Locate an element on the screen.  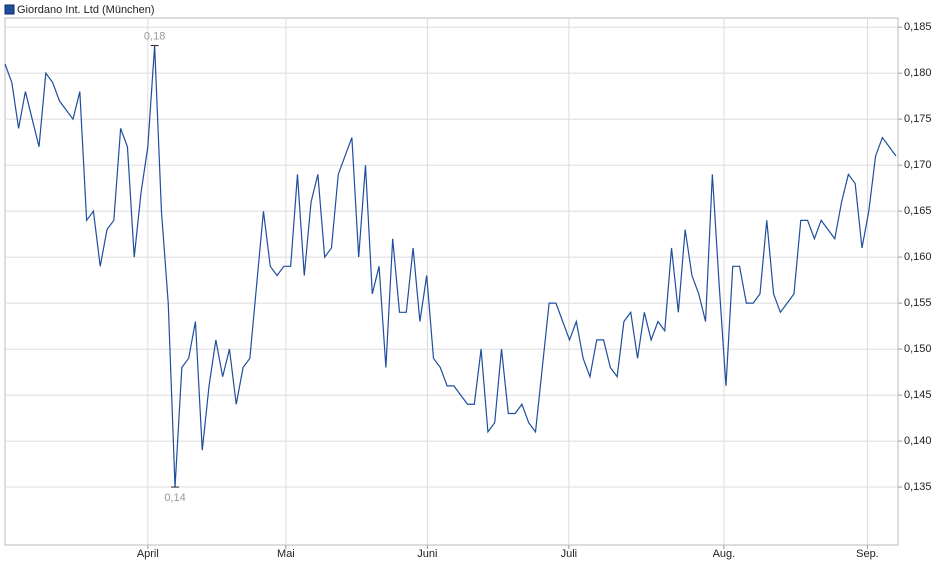
x-tick-label: Sep. is located at coordinates (867, 554).